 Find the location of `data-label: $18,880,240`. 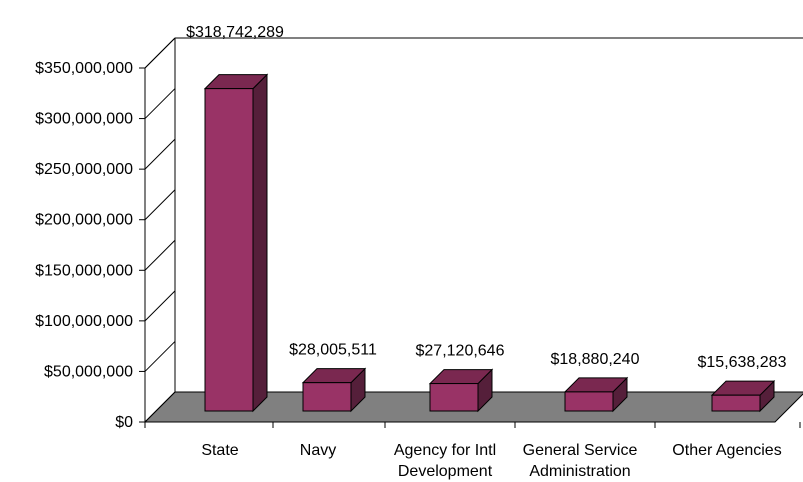

data-label: $18,880,240 is located at coordinates (595, 359).